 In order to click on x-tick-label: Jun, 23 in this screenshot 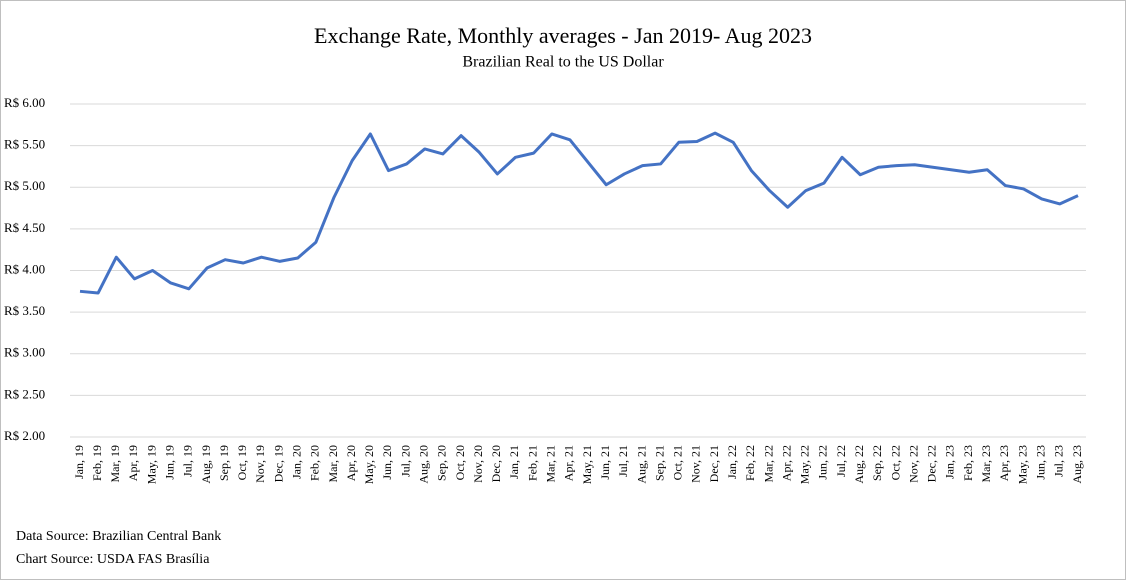, I will do `click(1040, 462)`.